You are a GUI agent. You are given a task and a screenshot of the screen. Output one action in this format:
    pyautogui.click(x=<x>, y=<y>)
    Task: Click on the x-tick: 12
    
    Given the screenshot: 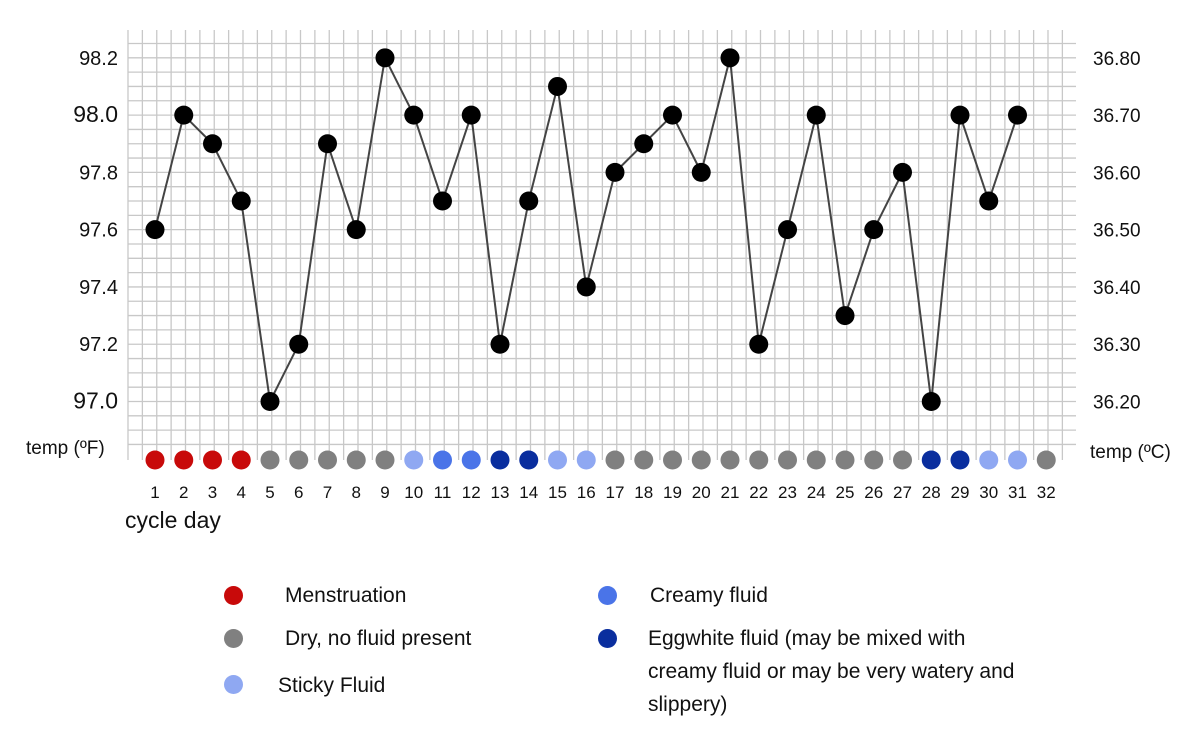 What is the action you would take?
    pyautogui.click(x=471, y=492)
    